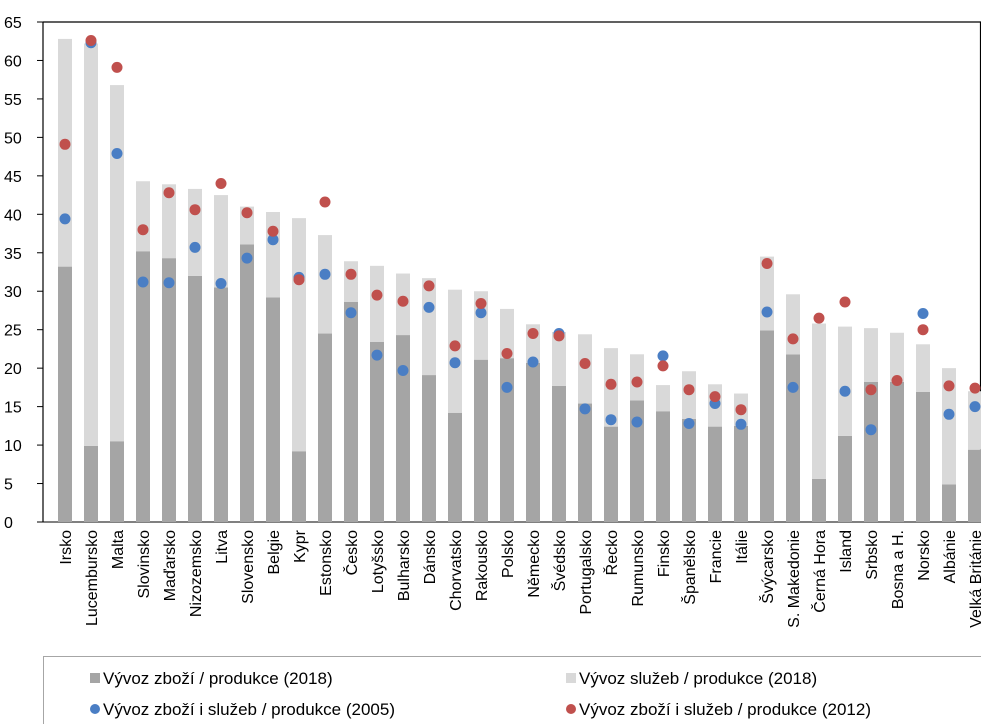 This screenshot has width=981, height=724. I want to click on category-label: Velká Británie, so click(974, 579).